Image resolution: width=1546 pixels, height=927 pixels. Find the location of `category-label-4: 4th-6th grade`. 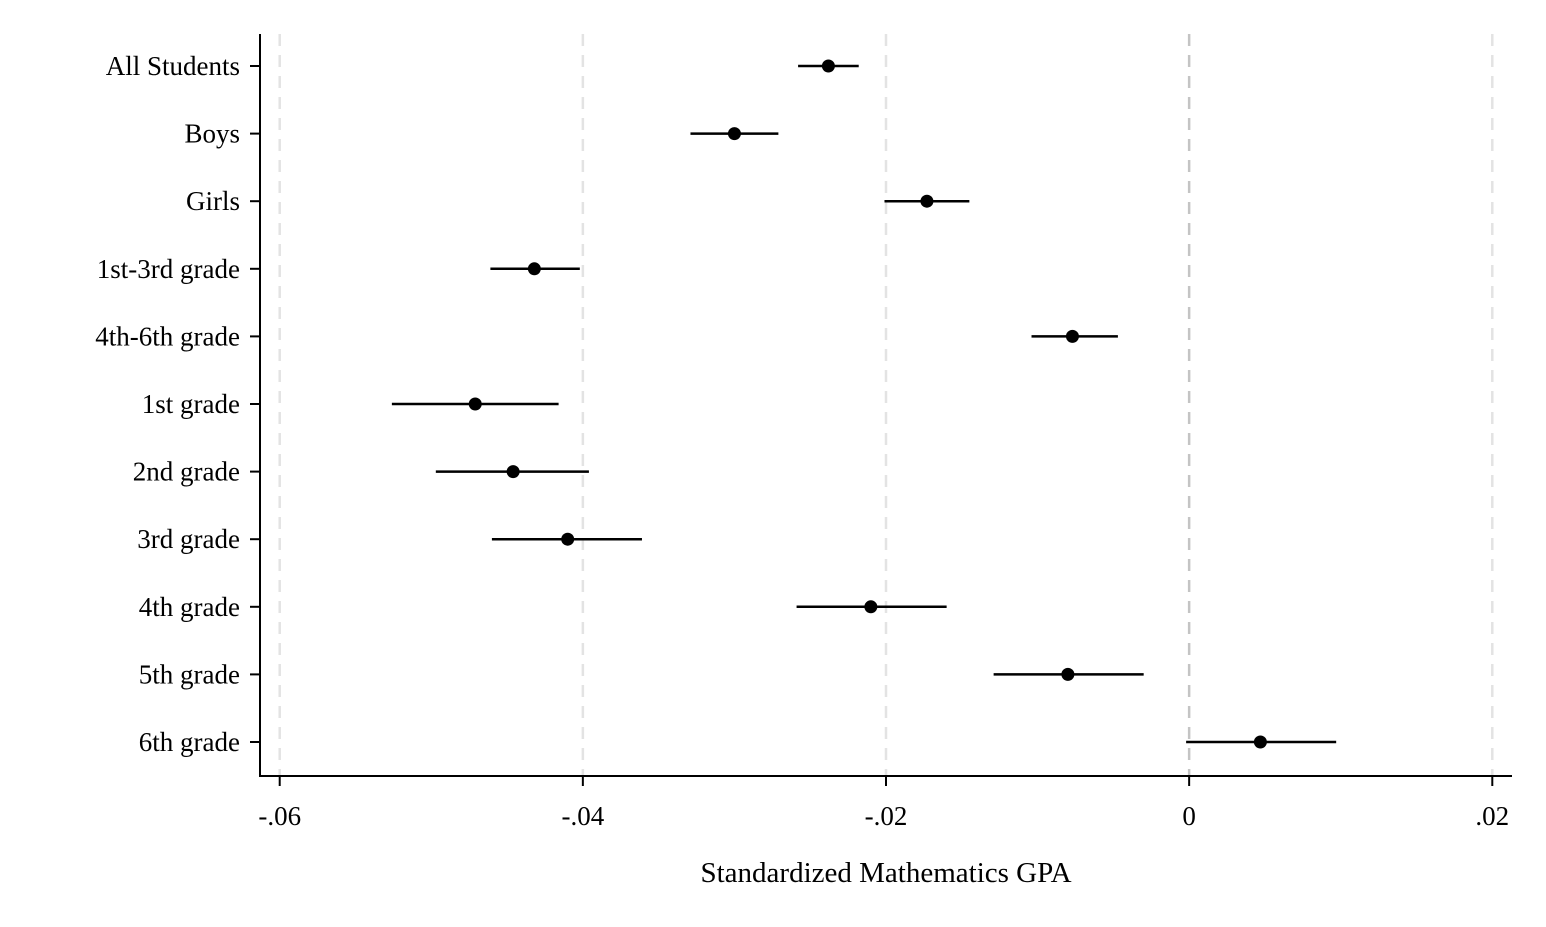

category-label-4: 4th-6th grade is located at coordinates (167, 336).